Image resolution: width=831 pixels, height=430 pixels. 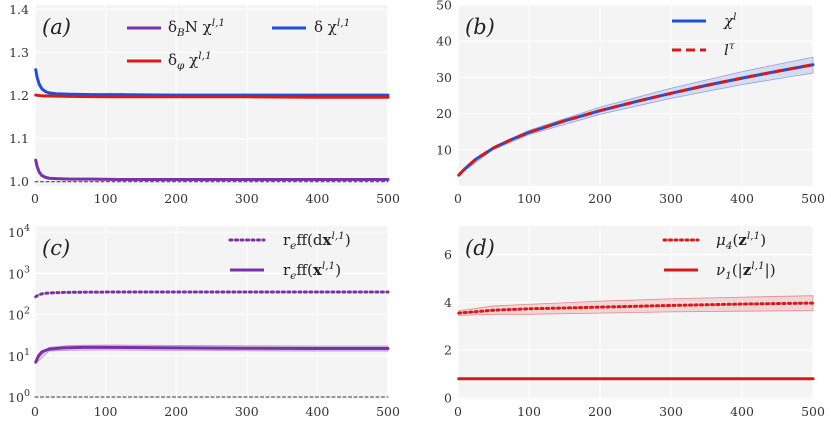 I want to click on panel-label: (d), so click(x=480, y=248).